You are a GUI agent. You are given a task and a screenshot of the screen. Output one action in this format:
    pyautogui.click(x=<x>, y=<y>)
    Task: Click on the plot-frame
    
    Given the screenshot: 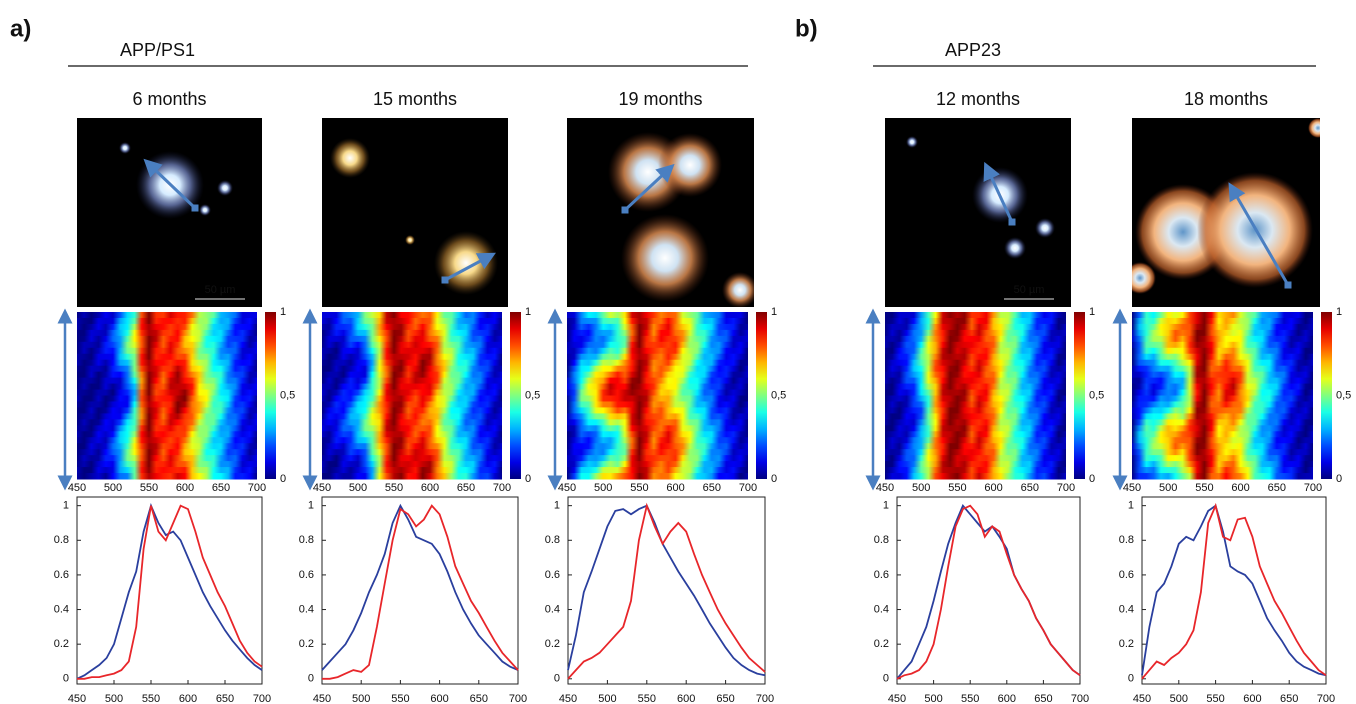 What is the action you would take?
    pyautogui.click(x=1234, y=590)
    